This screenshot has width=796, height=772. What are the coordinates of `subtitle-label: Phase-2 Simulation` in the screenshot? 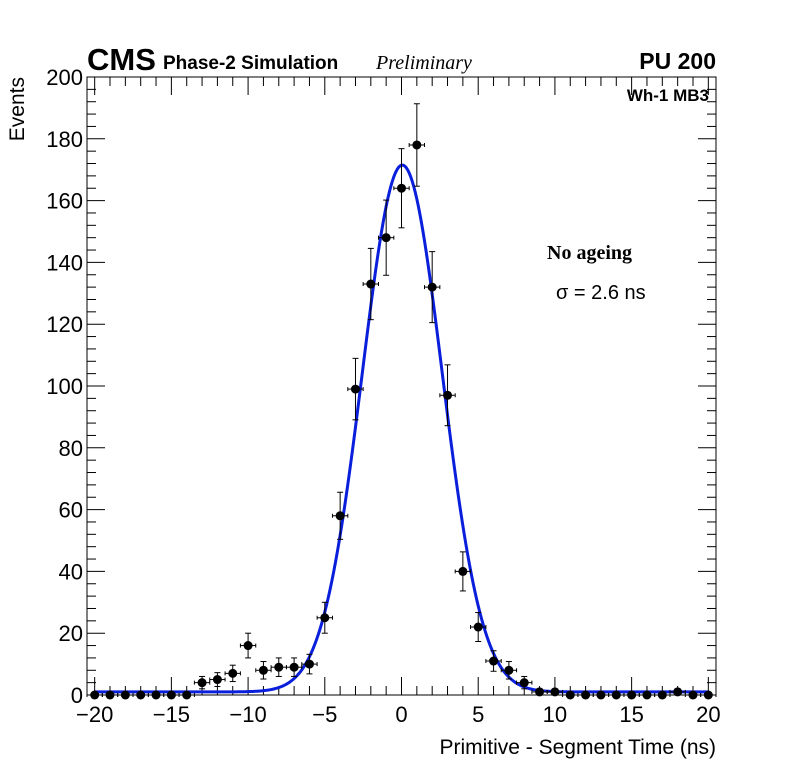 It's located at (250, 63).